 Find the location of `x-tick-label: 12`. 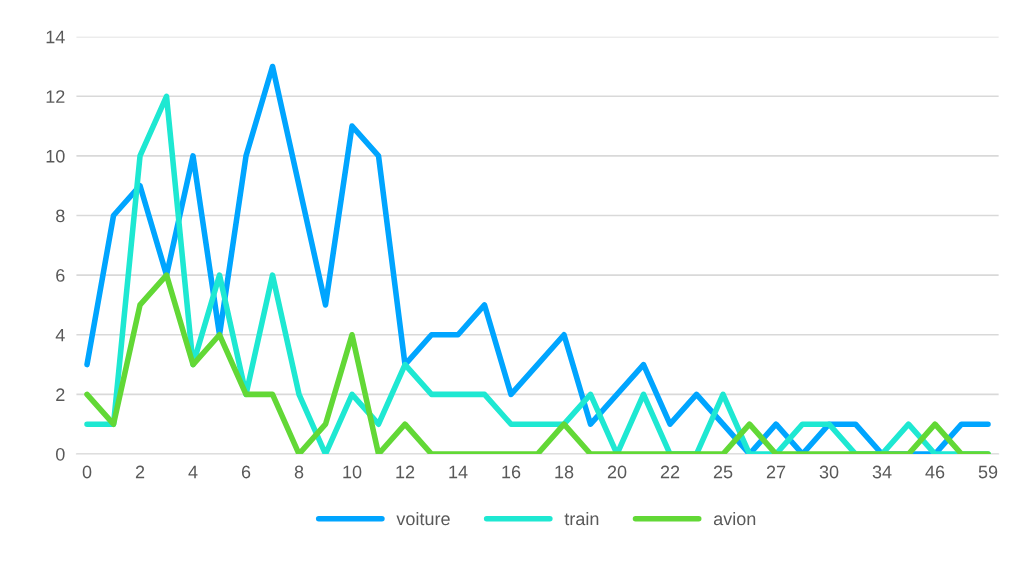

x-tick-label: 12 is located at coordinates (405, 472).